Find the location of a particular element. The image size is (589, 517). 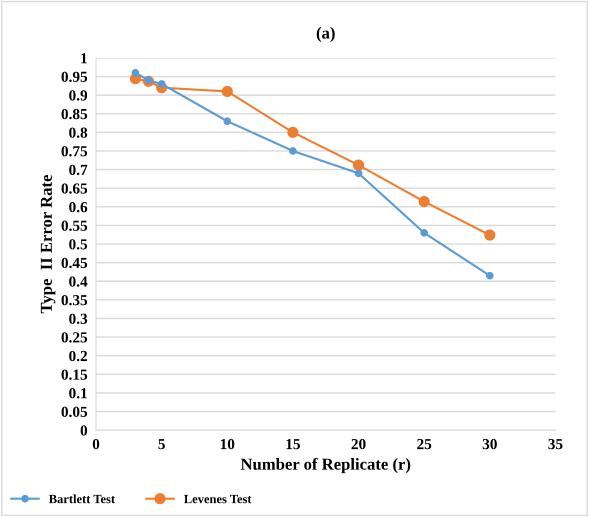

x-tick-label: 30 is located at coordinates (489, 444).